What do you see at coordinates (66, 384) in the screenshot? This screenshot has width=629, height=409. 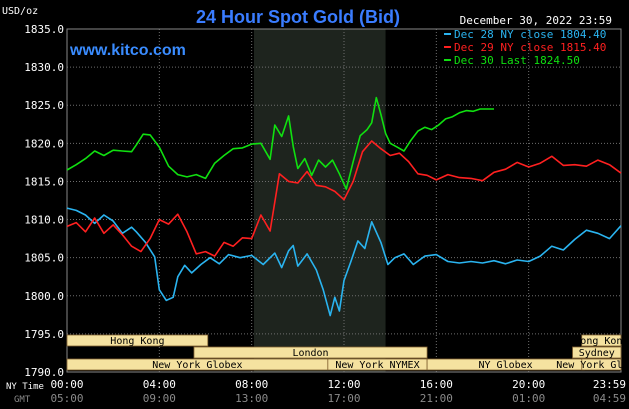 I see `x-tick-label-ny: 00:00` at bounding box center [66, 384].